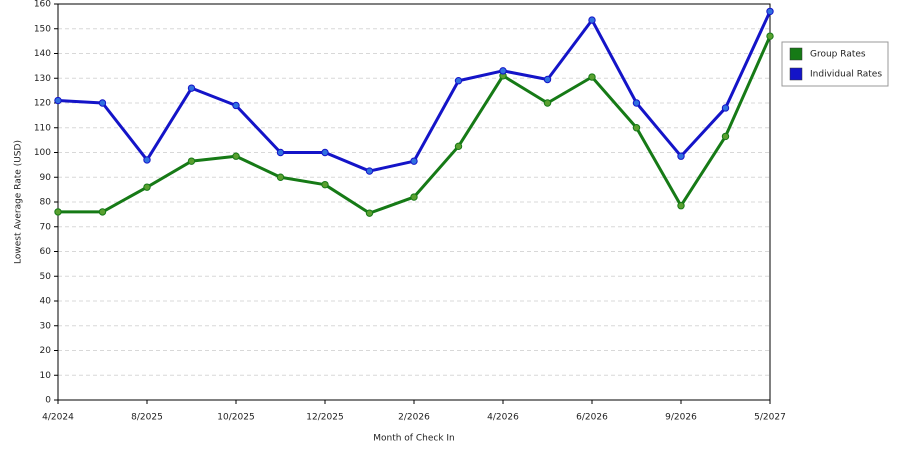  I want to click on y-tick-label: 90, so click(46, 178).